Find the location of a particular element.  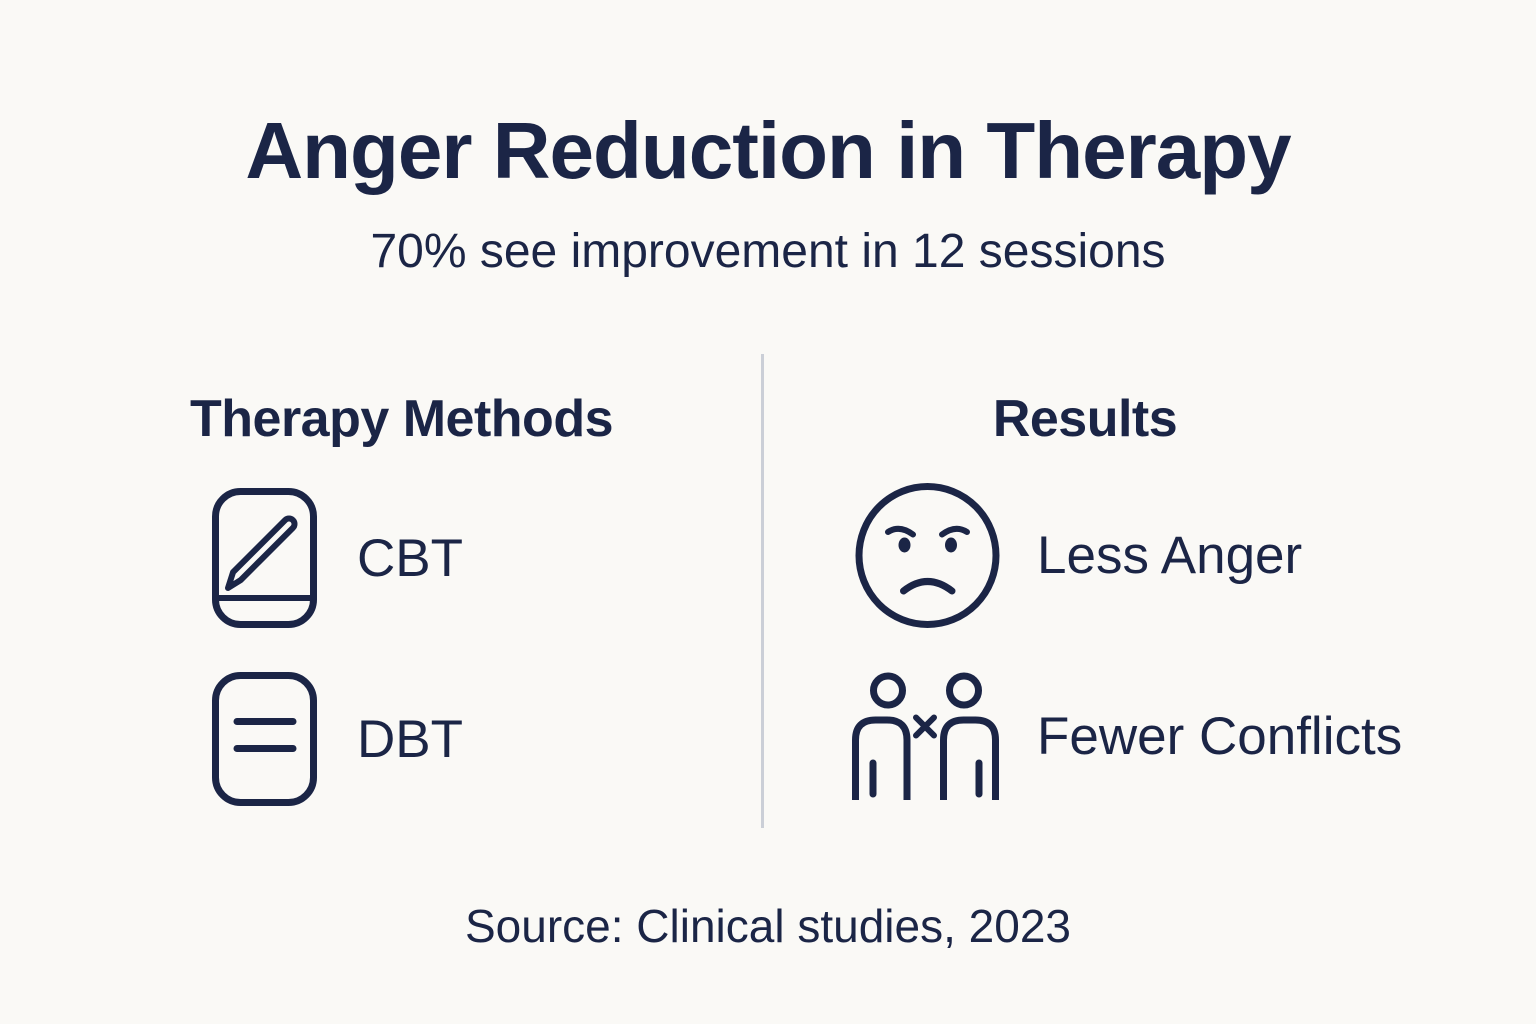

result-label: Fewer Conflicts is located at coordinates (1220, 736).